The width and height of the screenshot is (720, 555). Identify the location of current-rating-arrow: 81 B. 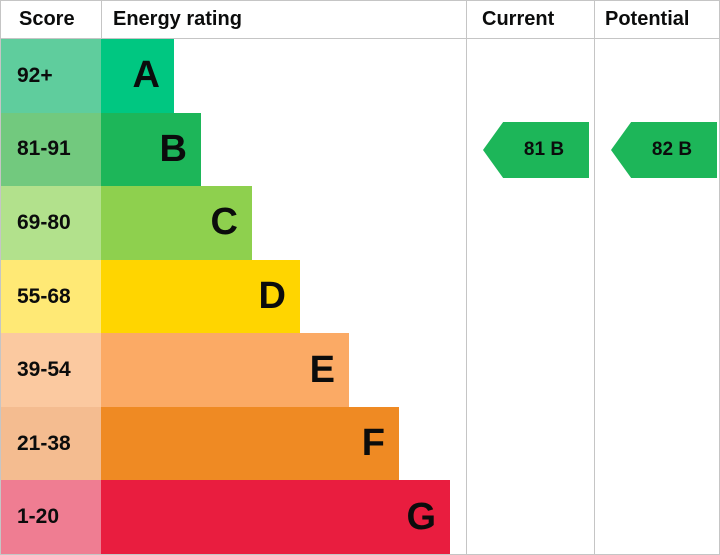
(536, 150).